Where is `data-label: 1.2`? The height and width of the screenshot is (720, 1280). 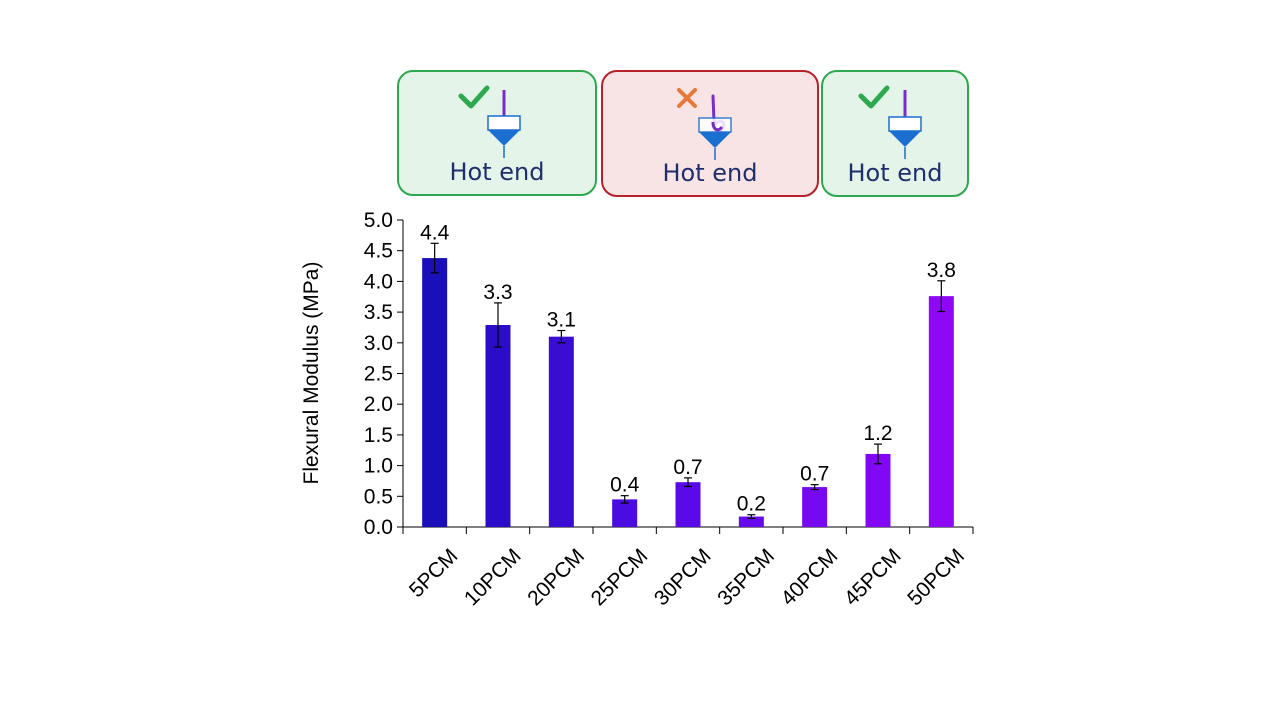 data-label: 1.2 is located at coordinates (877, 433).